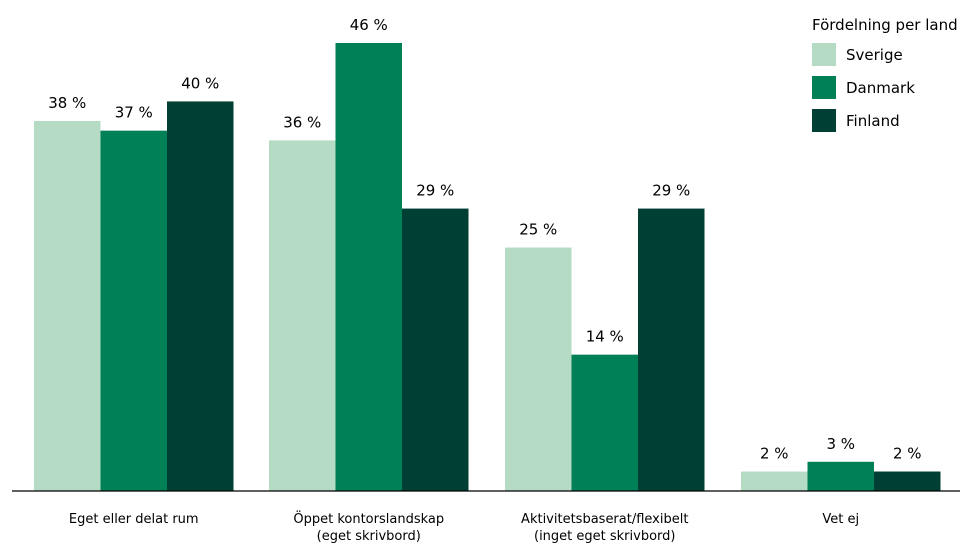 The image size is (977, 545). What do you see at coordinates (824, 54) in the screenshot?
I see `legend-swatch-sverige` at bounding box center [824, 54].